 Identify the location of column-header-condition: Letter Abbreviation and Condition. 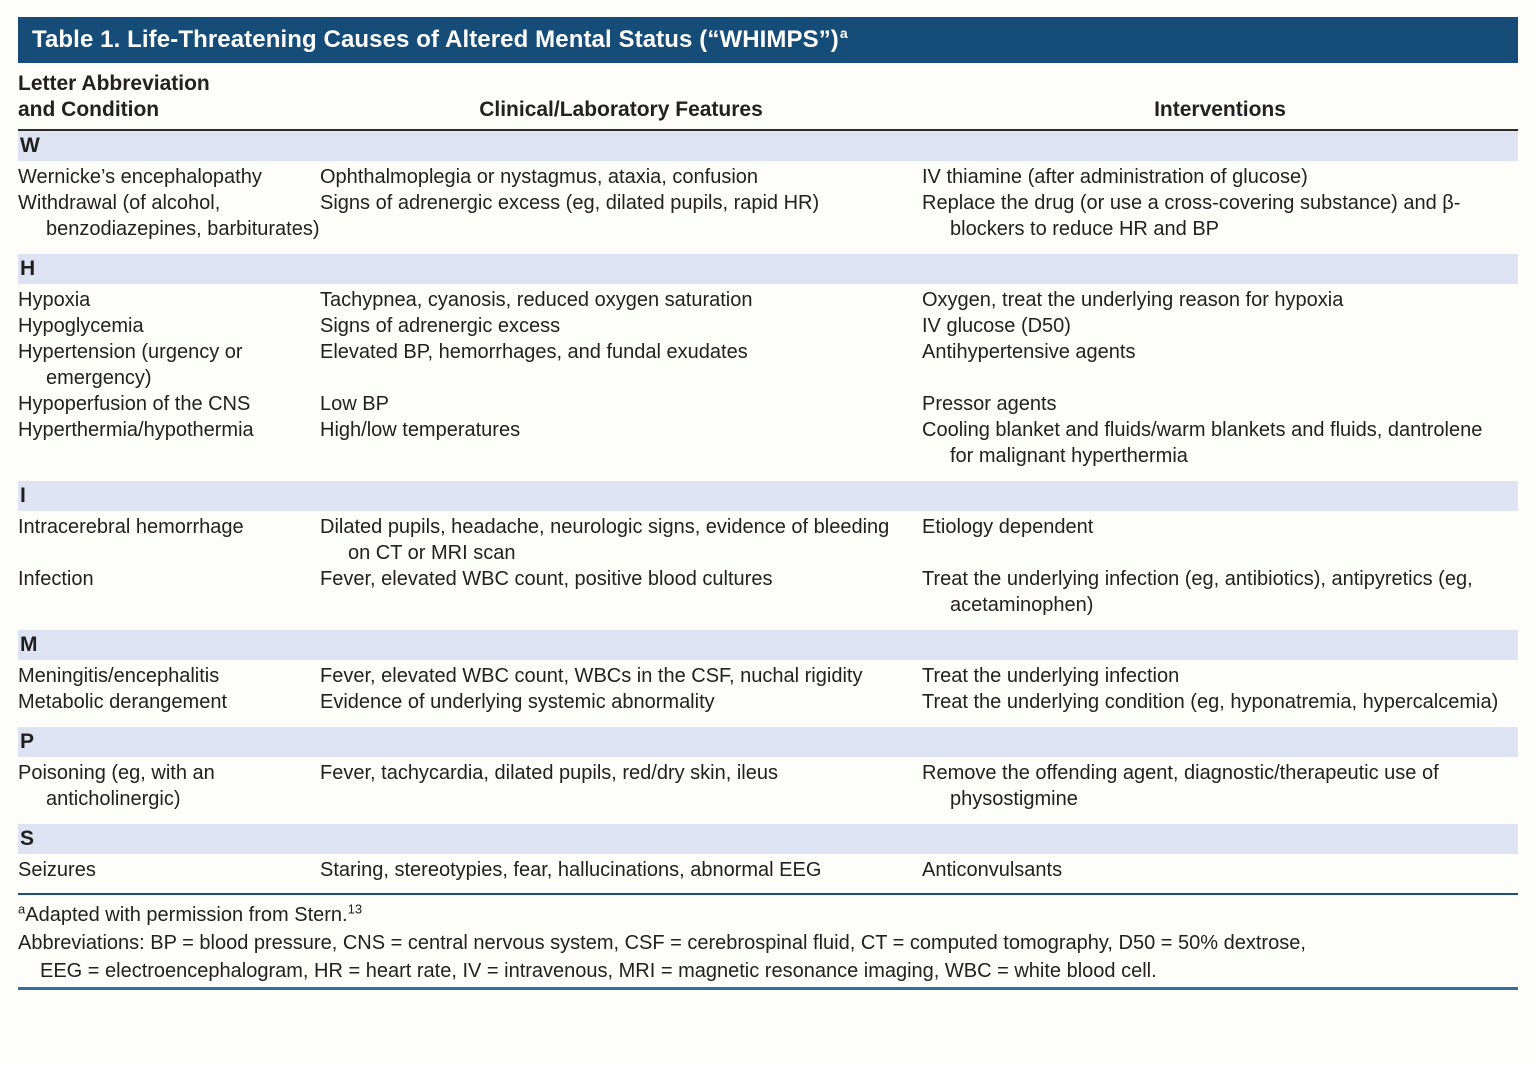
(169, 97).